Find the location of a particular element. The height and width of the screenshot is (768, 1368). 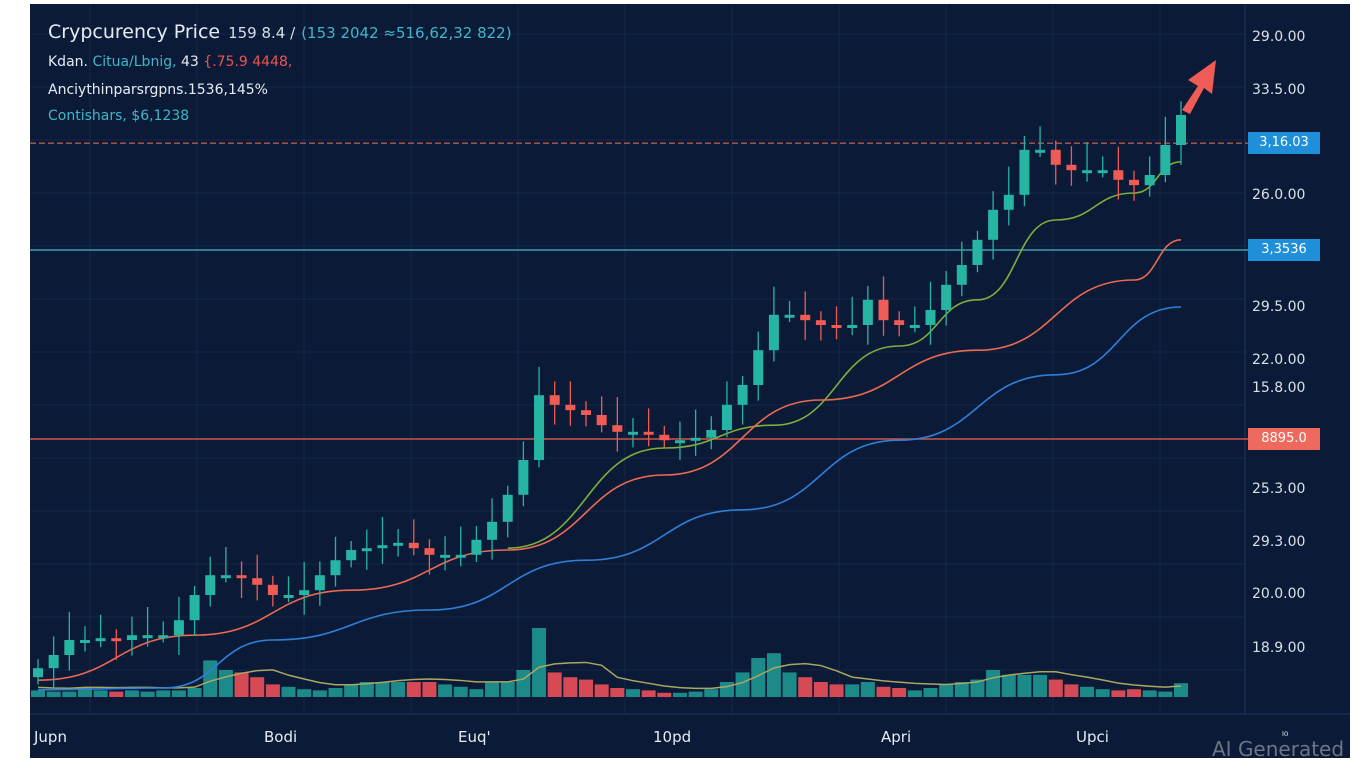

info-label: Kdan. is located at coordinates (68, 62).